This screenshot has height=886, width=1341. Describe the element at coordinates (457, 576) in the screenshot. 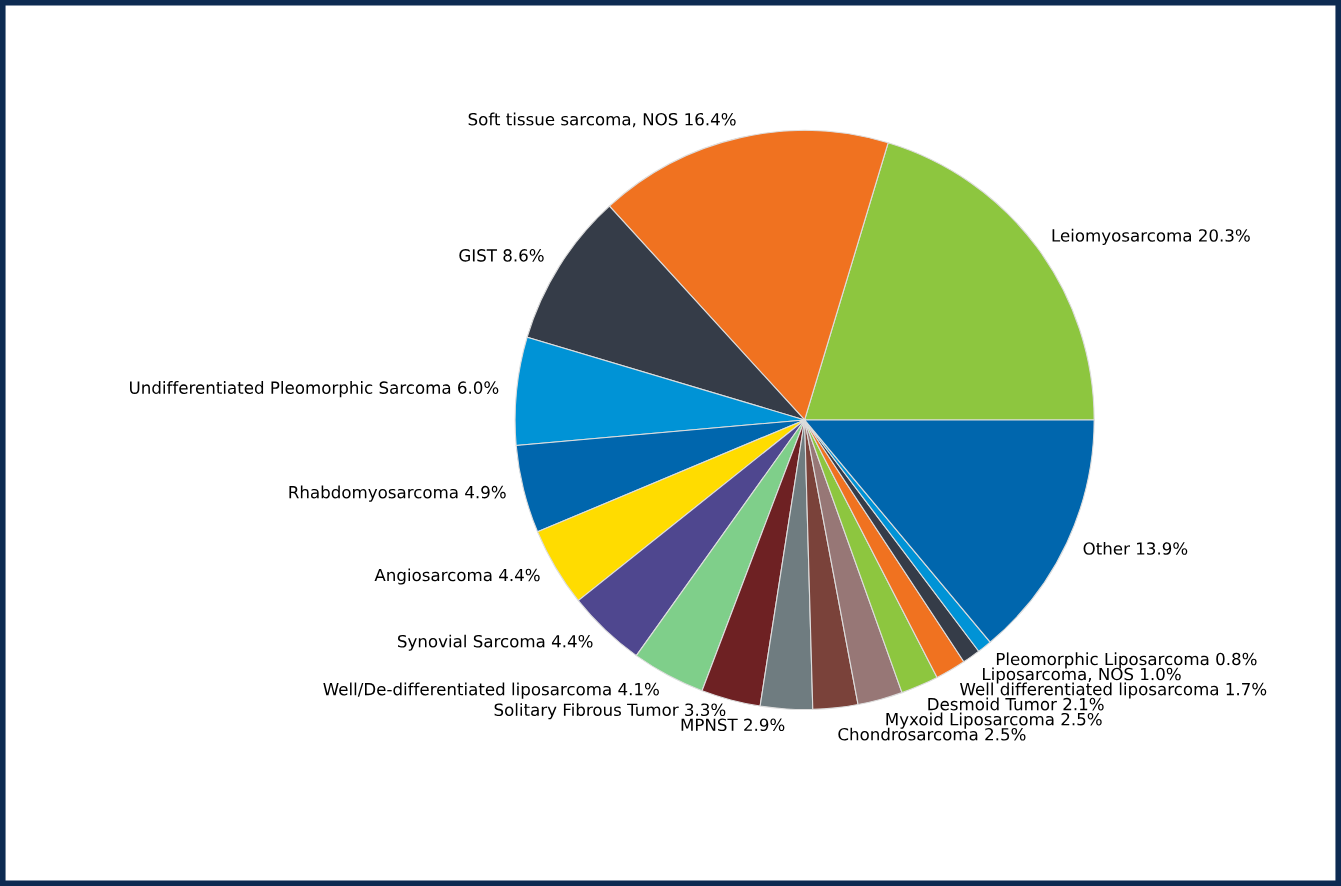

I see `slice-label: Angiosarcoma 4.4%` at that location.